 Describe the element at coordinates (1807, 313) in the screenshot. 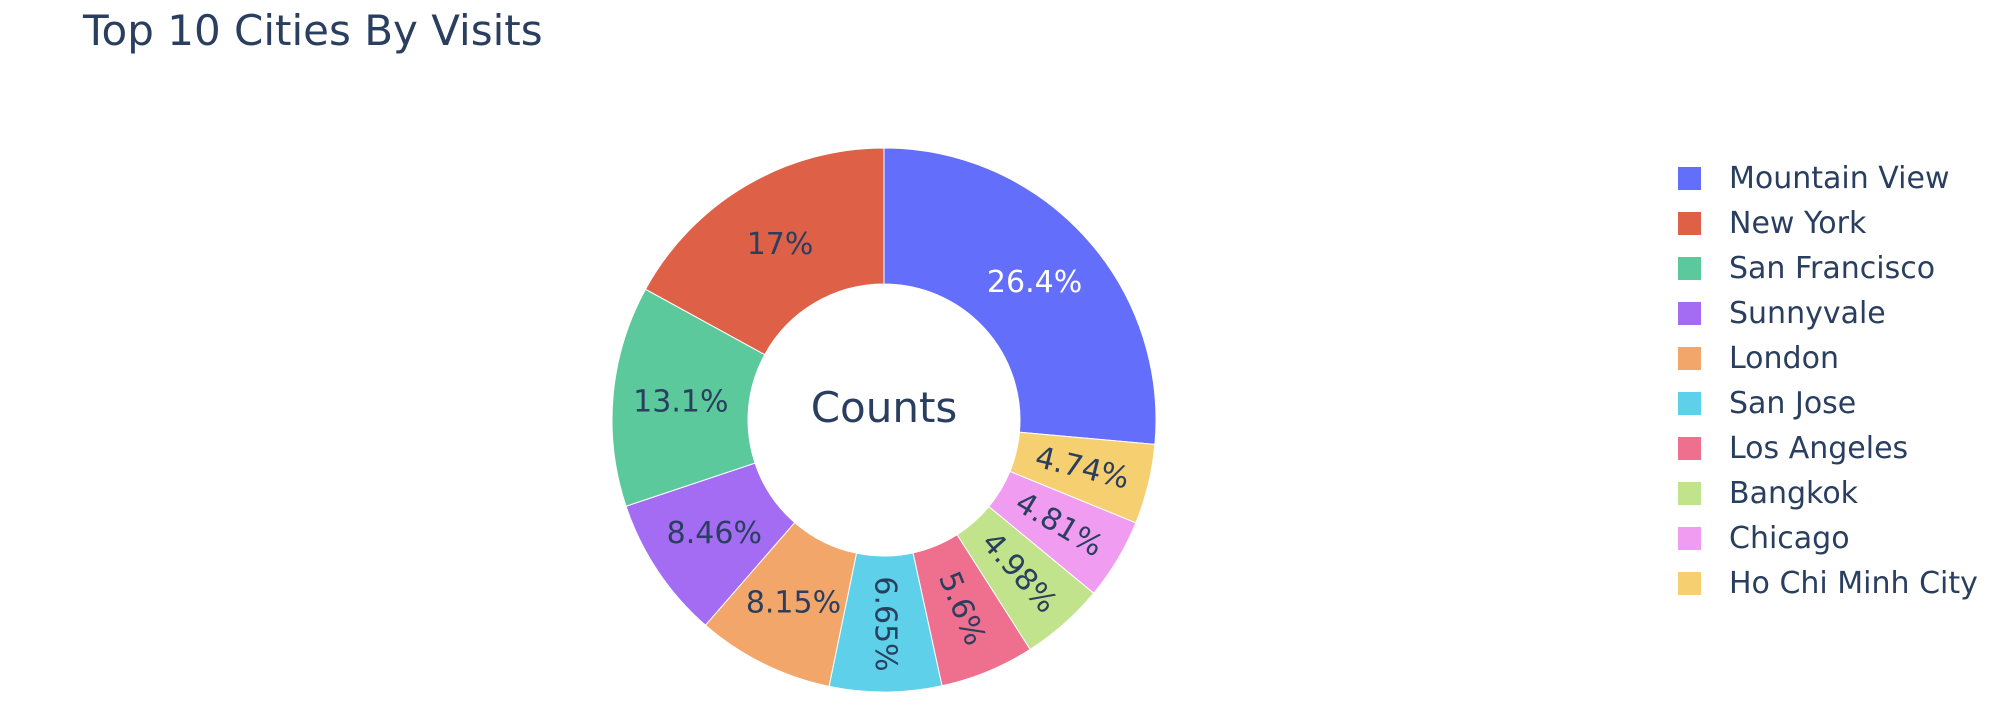

I see `legend-label: Sunnyvale` at that location.